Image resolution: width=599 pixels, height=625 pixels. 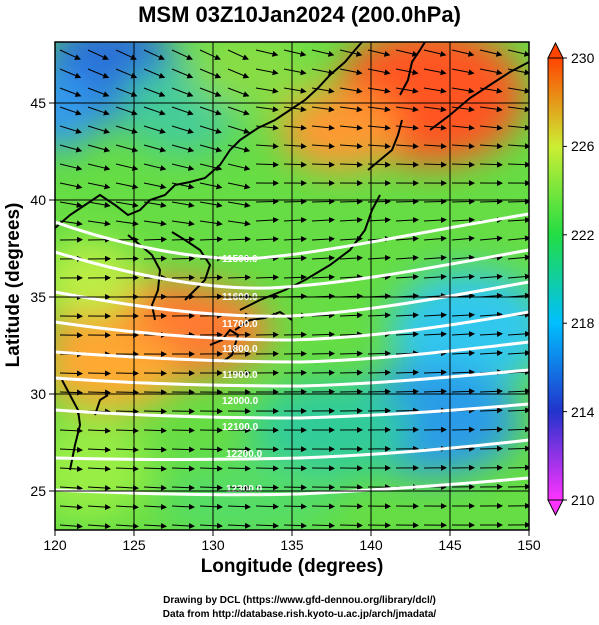 I want to click on colorbar-label: 230, so click(x=583, y=58).